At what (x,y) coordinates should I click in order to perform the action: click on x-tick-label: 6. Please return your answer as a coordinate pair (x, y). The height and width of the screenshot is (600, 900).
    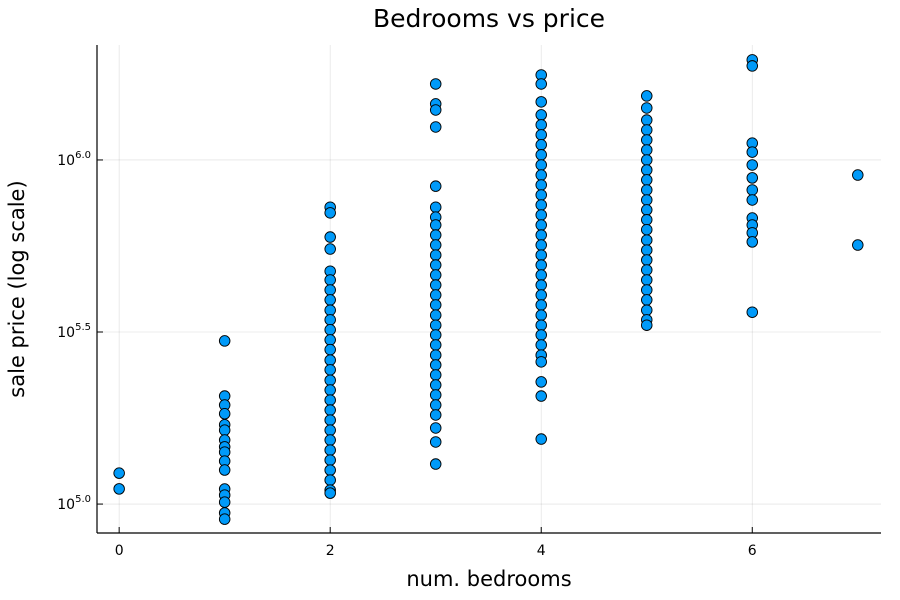
    Looking at the image, I should click on (752, 551).